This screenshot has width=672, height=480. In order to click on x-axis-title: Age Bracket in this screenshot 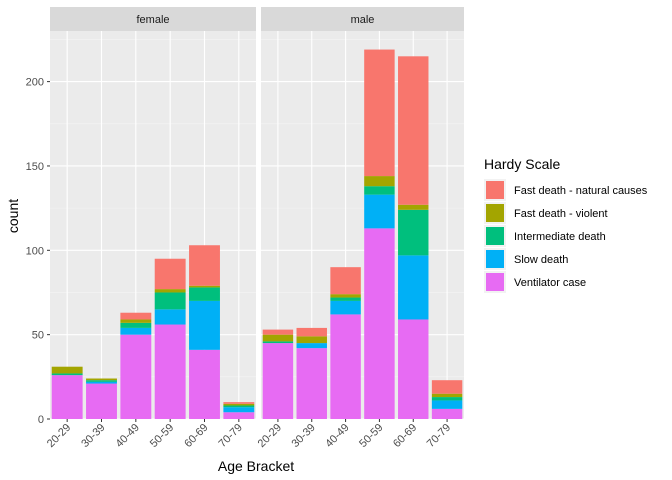, I will do `click(256, 466)`.